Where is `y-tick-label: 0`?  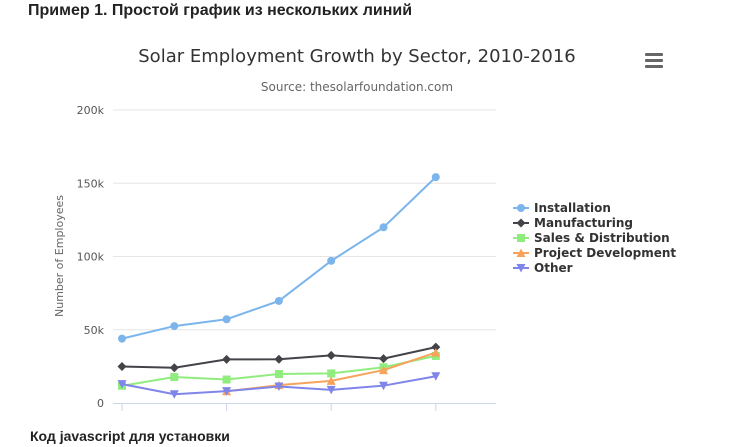 y-tick-label: 0 is located at coordinates (100, 403).